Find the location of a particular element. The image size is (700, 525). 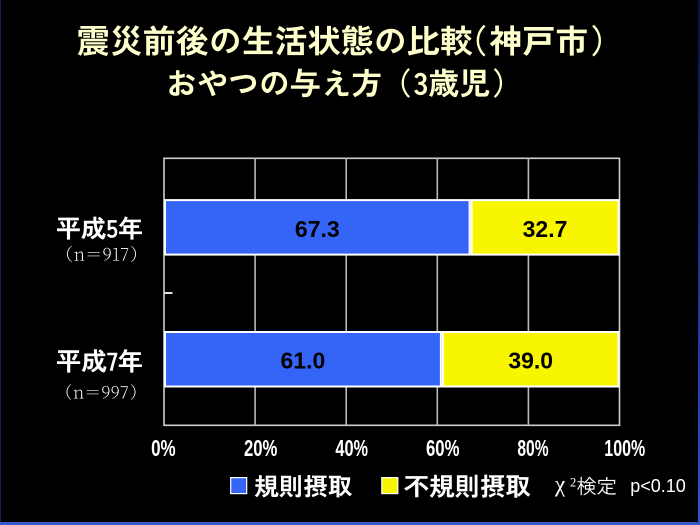

svg-text: 39.0 is located at coordinates (530, 361).